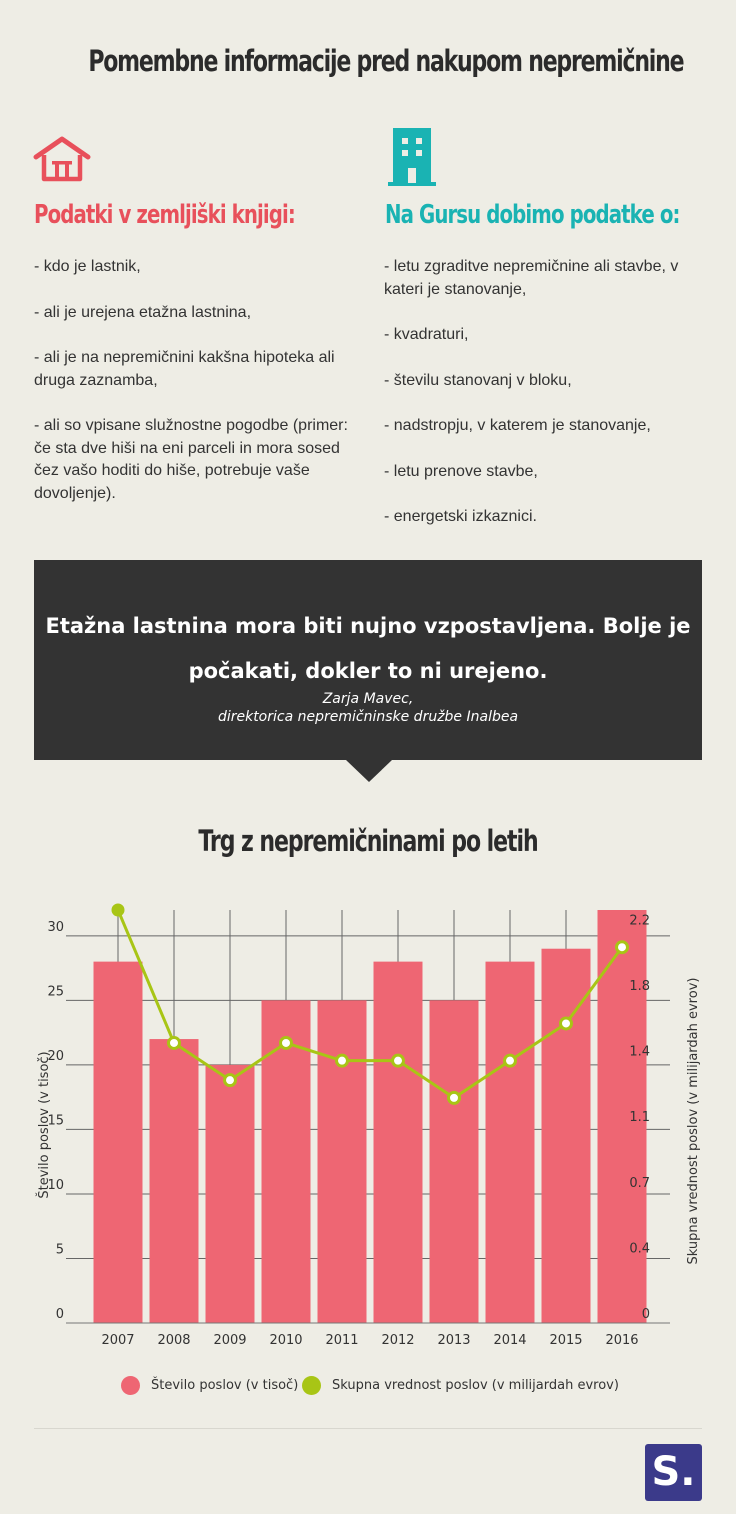  What do you see at coordinates (311, 1385) in the screenshot?
I see `legend-dot-line` at bounding box center [311, 1385].